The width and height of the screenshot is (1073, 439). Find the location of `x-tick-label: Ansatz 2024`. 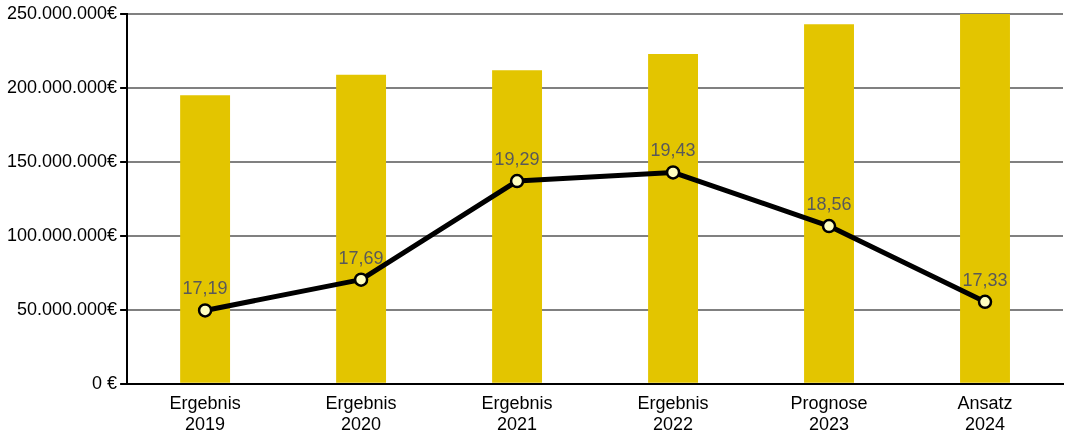

x-tick-label: Ansatz 2024 is located at coordinates (985, 413).